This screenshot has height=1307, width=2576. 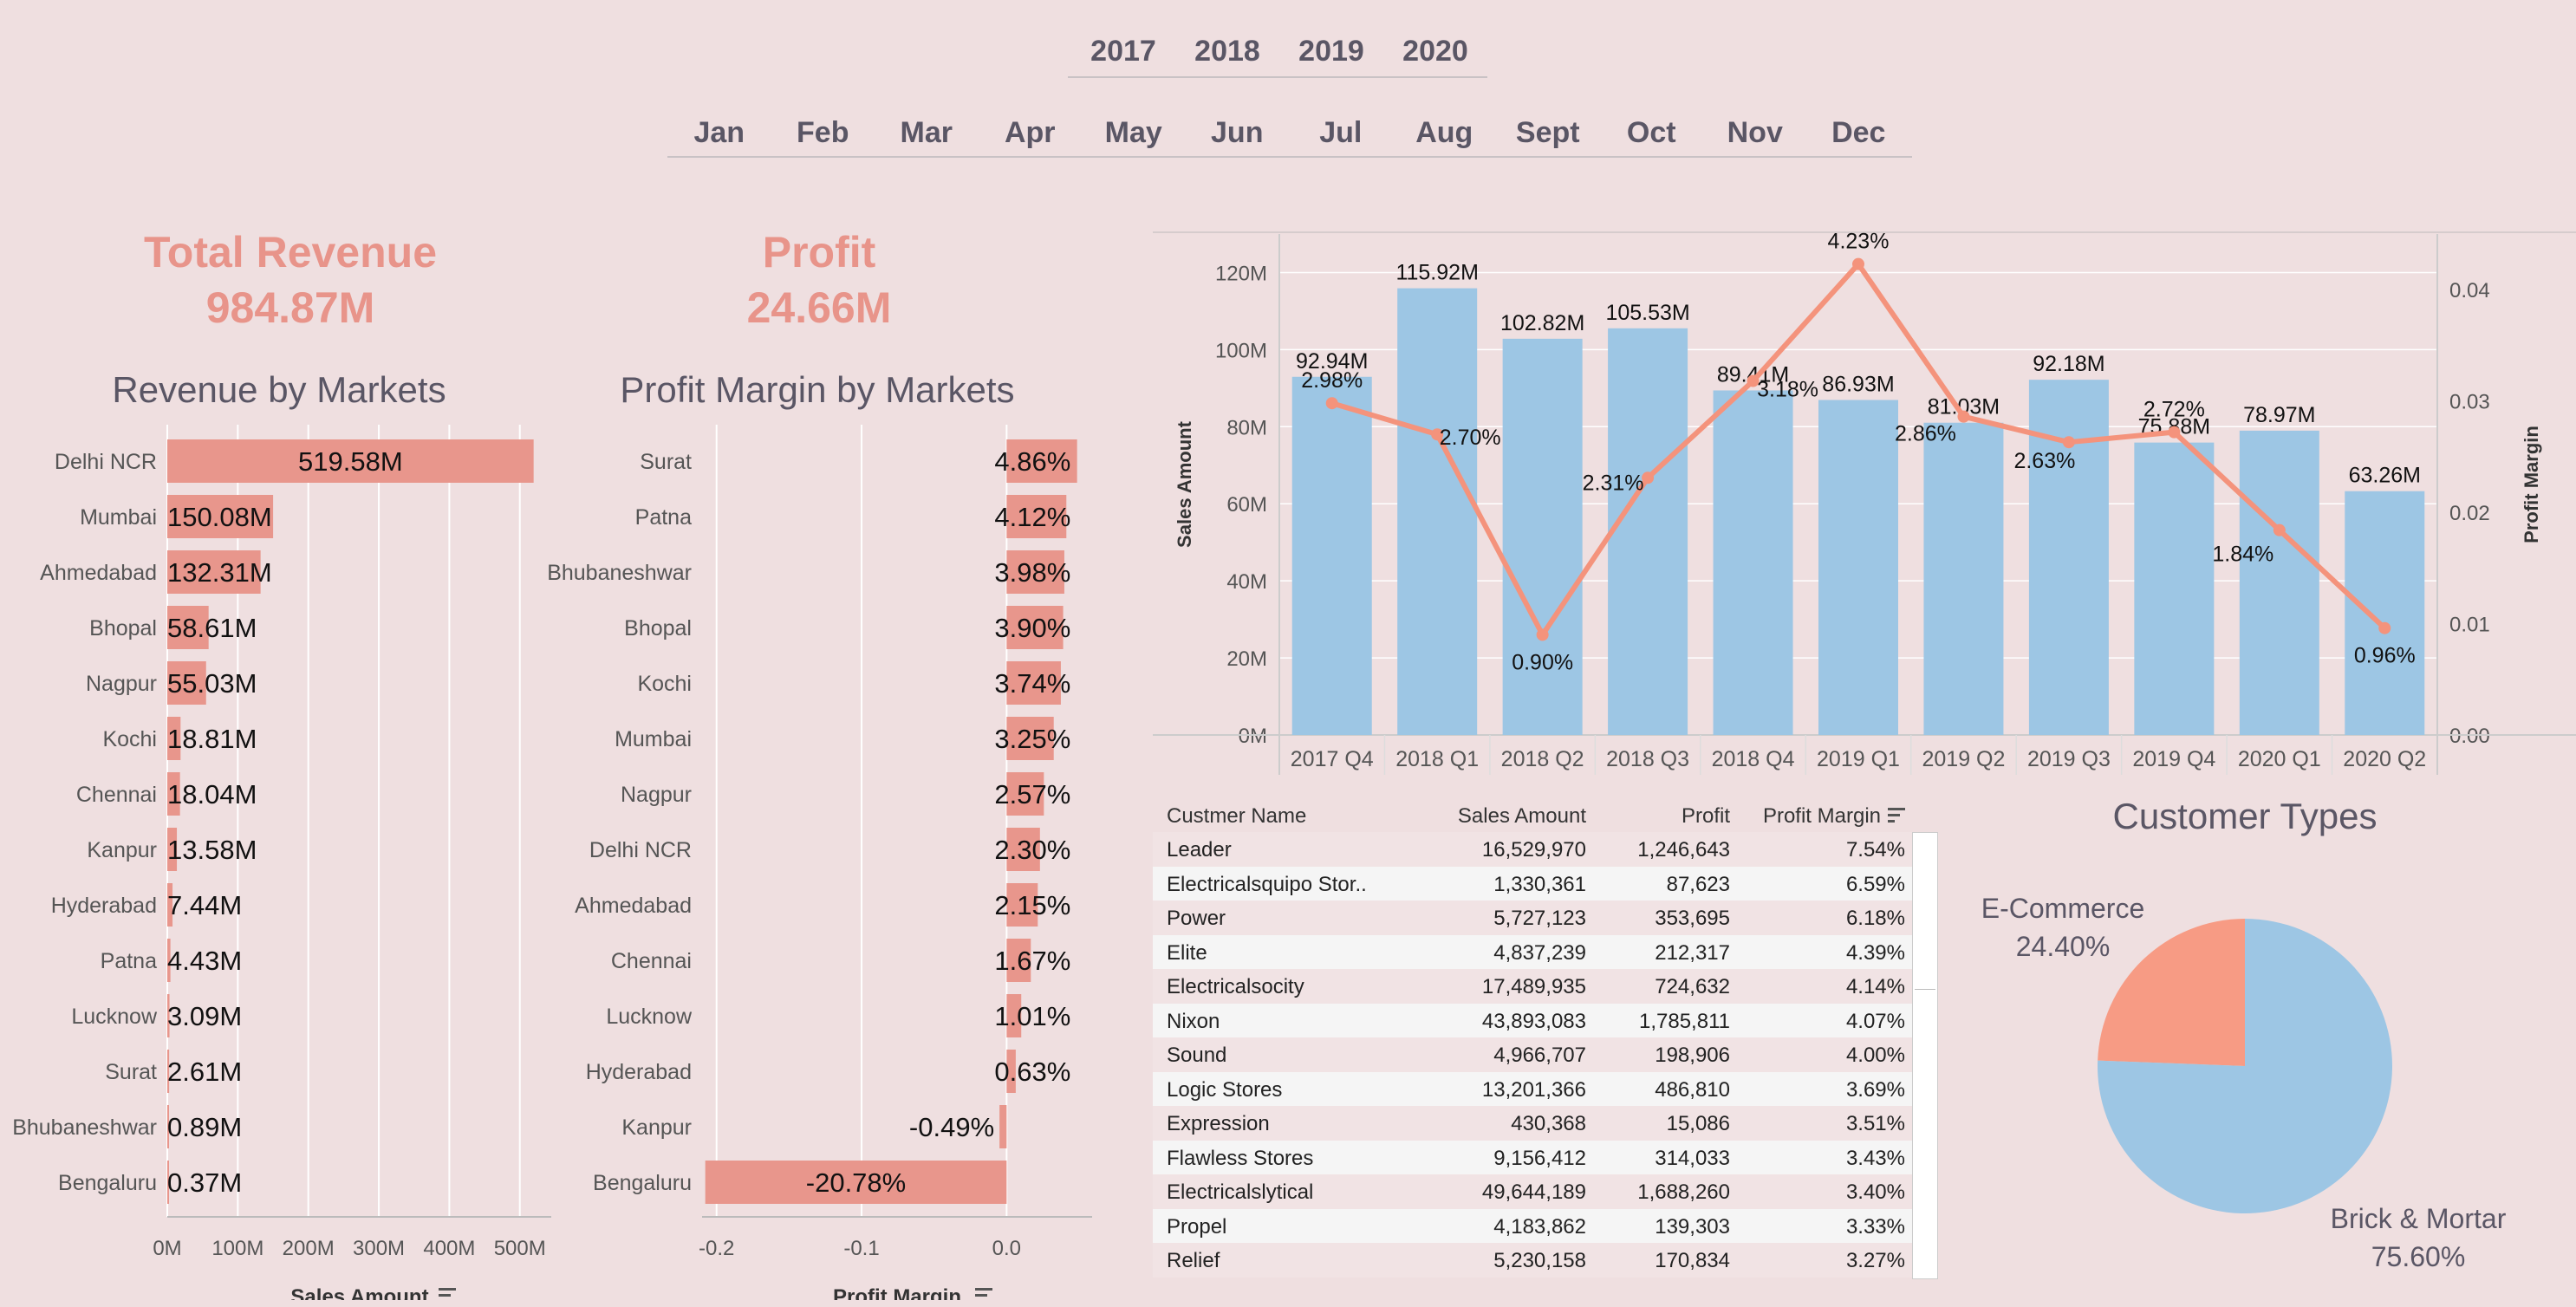 I want to click on bar-value-label: 0.63%, so click(x=1032, y=1072).